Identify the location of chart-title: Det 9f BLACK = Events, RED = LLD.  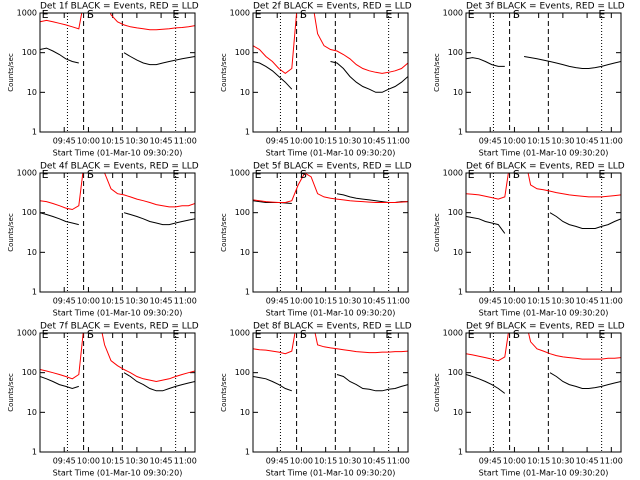
(545, 327).